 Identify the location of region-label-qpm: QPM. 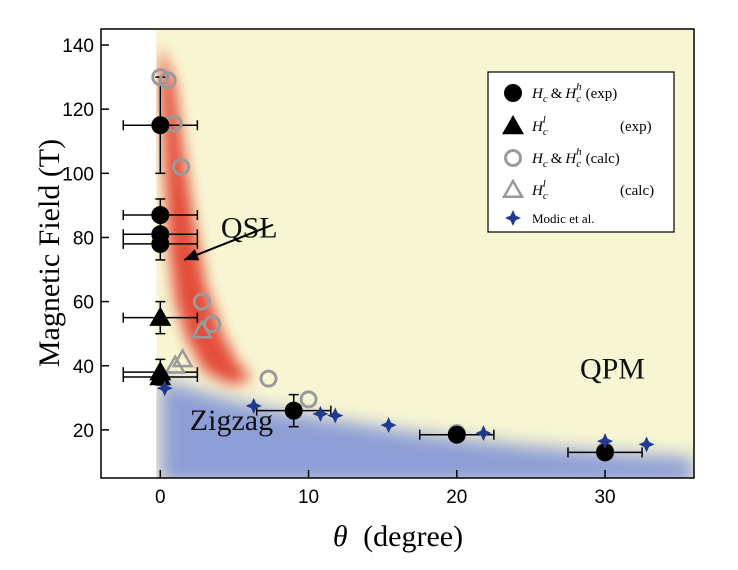
(612, 369).